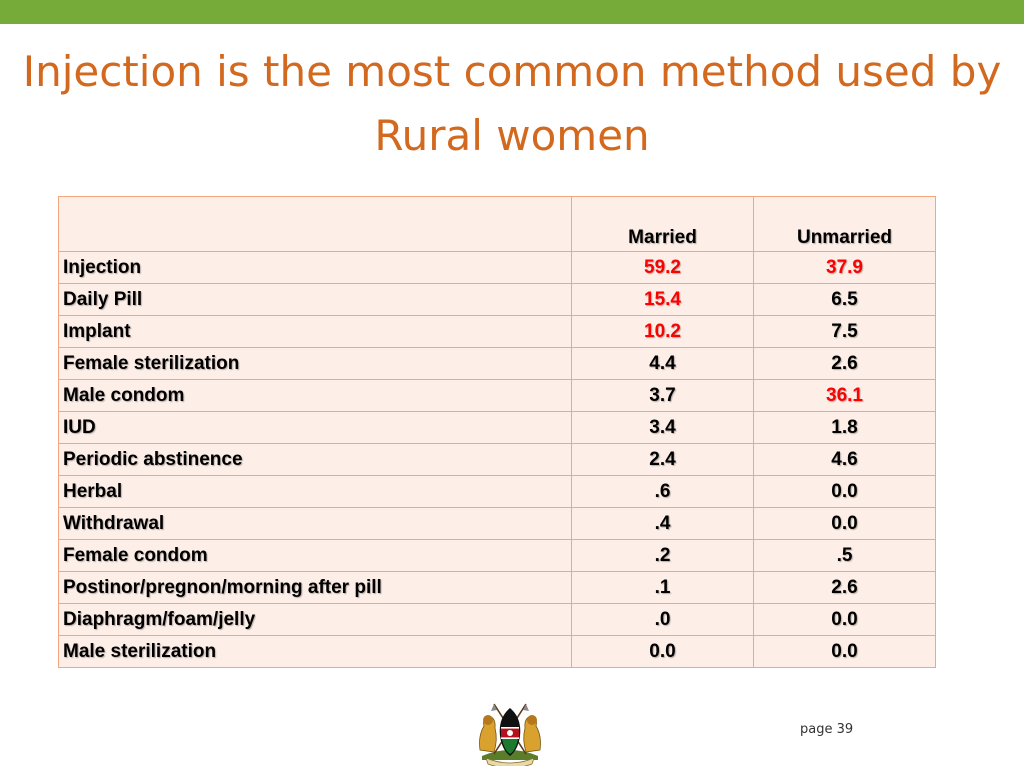 The image size is (1024, 768). I want to click on table-row: Periodic abstinence 2.4 4.6, so click(497, 459).